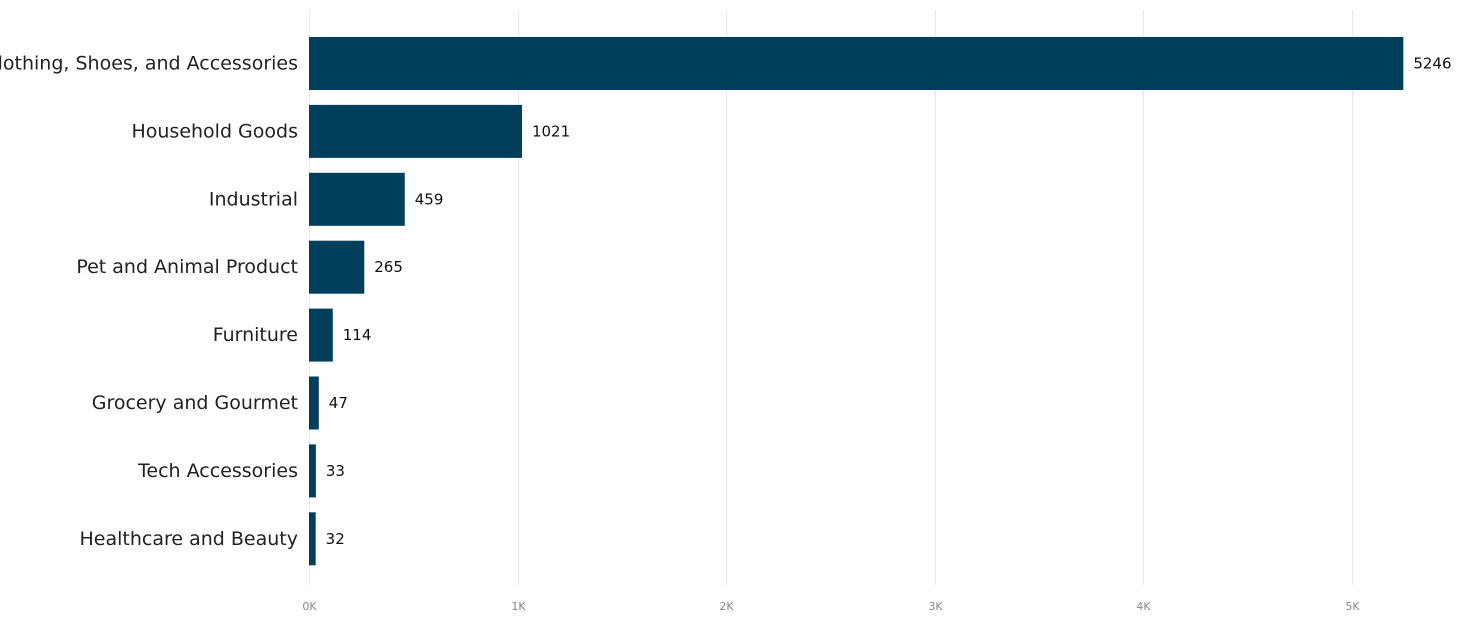 Image resolution: width=1460 pixels, height=638 pixels. Describe the element at coordinates (1432, 64) in the screenshot. I see `value-label-0: 5246` at that location.